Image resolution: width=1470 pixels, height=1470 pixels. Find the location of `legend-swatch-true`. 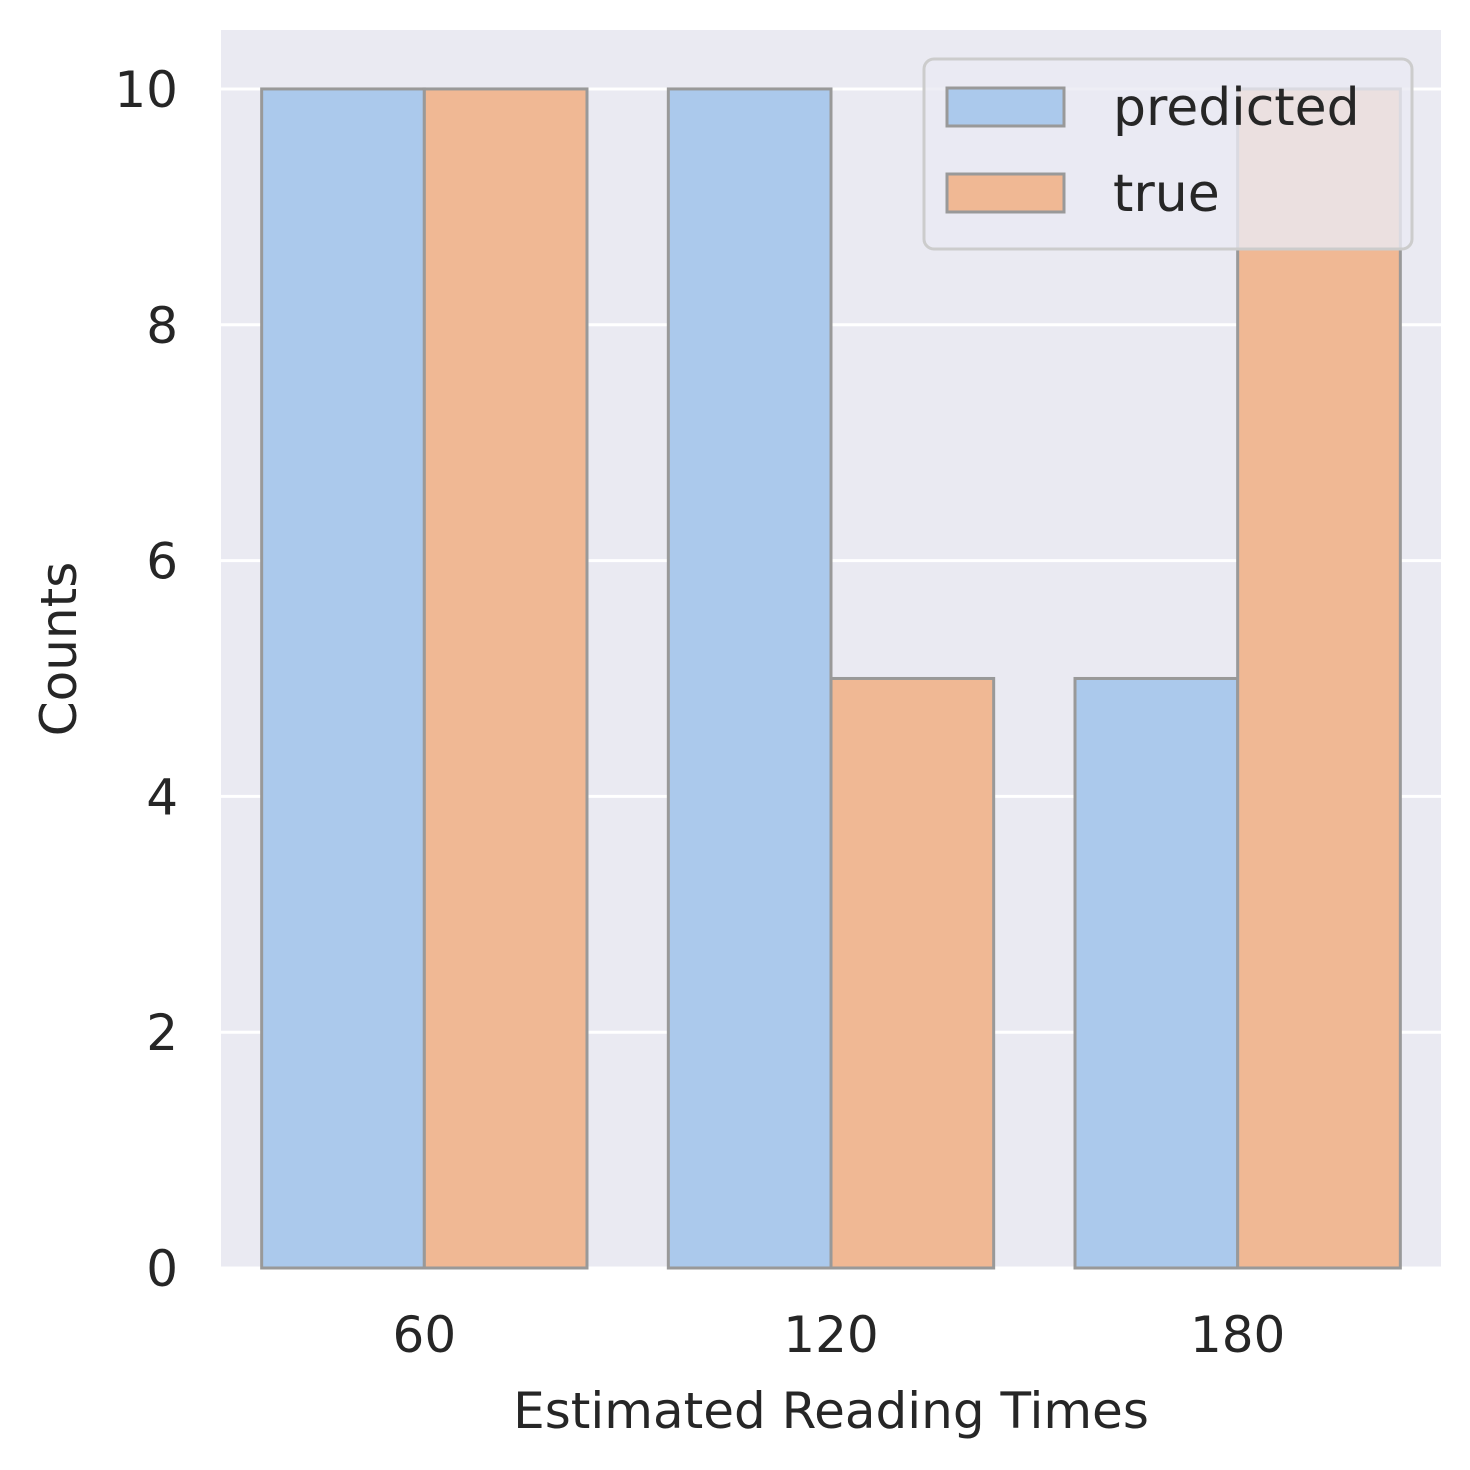

legend-swatch-true is located at coordinates (1005, 193).